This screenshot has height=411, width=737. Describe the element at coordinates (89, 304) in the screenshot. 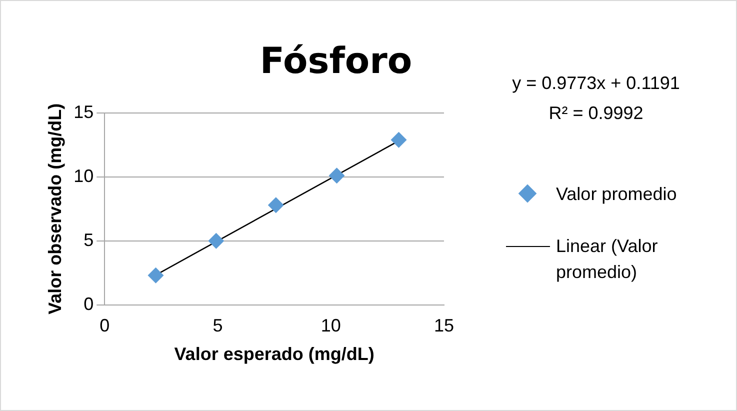

I see `y-tick-label: 0` at that location.